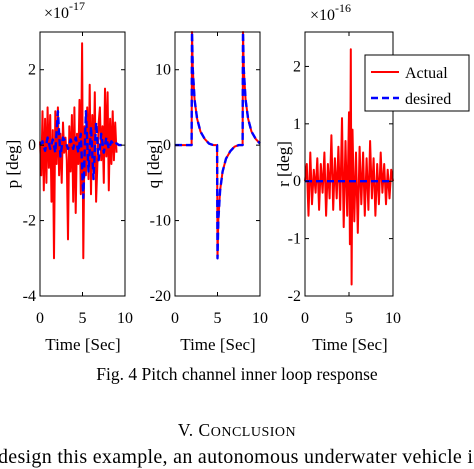  What do you see at coordinates (163, 70) in the screenshot?
I see `y-tick-label: 10` at bounding box center [163, 70].